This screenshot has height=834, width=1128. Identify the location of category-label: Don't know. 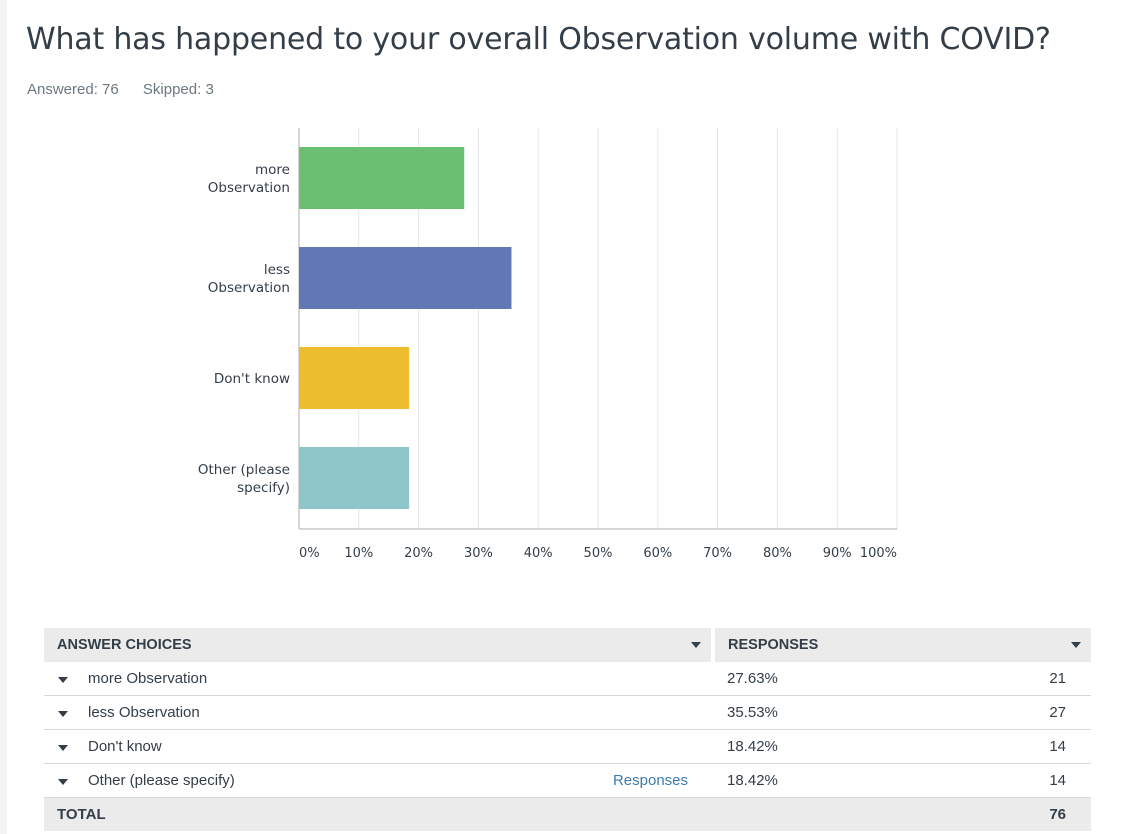
(252, 379).